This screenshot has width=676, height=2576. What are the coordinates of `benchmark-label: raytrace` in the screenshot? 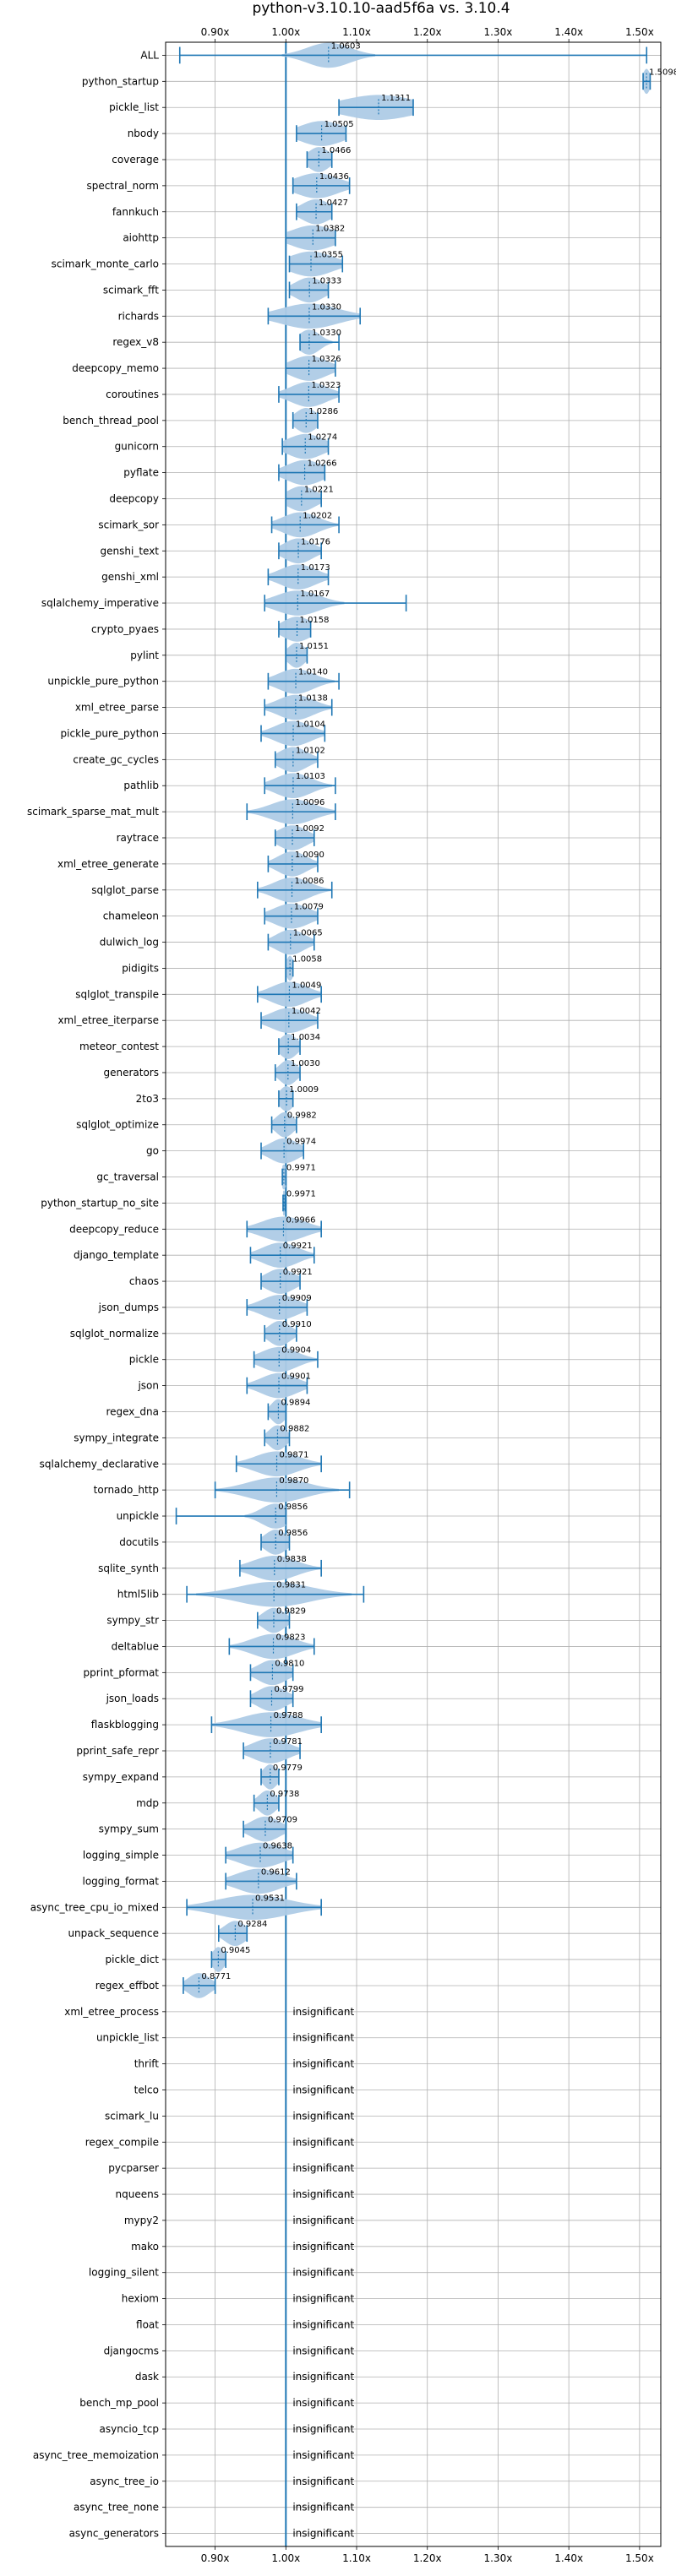 It's located at (138, 838).